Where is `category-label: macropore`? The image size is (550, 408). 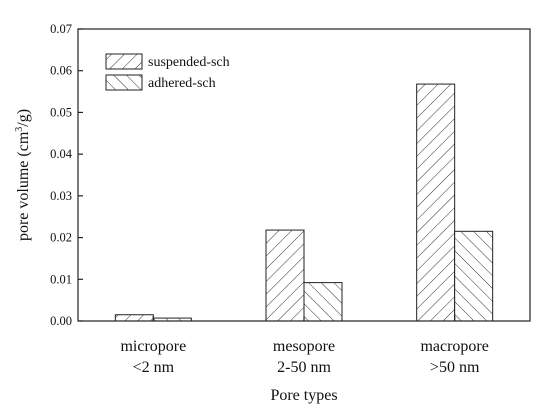 category-label: macropore is located at coordinates (454, 346).